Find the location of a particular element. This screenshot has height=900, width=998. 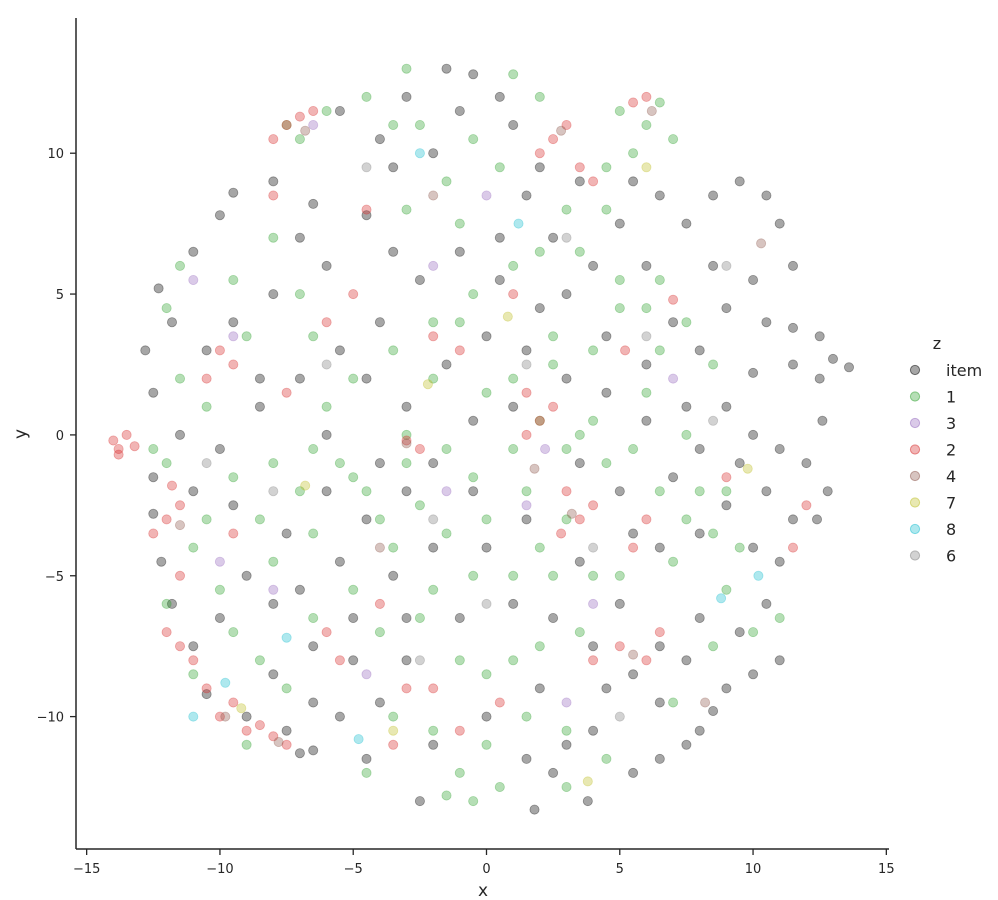

legend-label-1: 1 is located at coordinates (951, 397).